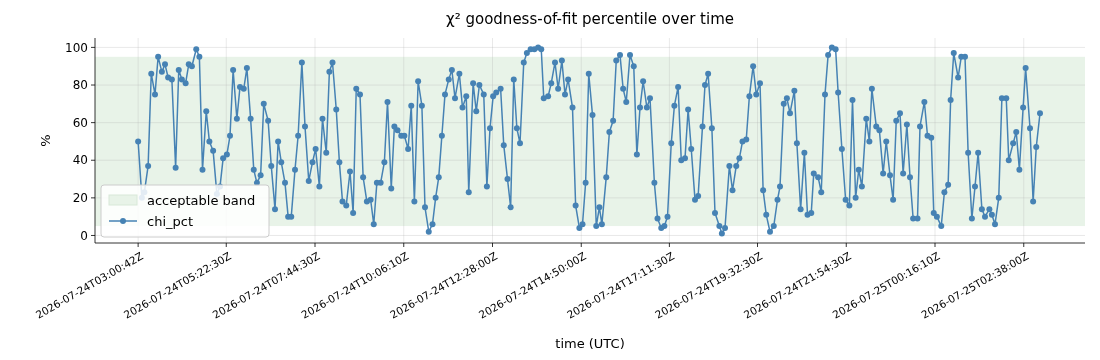 Image resolution: width=1100 pixels, height=360 pixels. What do you see at coordinates (80, 85) in the screenshot?
I see `y-tick-label: 80` at bounding box center [80, 85].